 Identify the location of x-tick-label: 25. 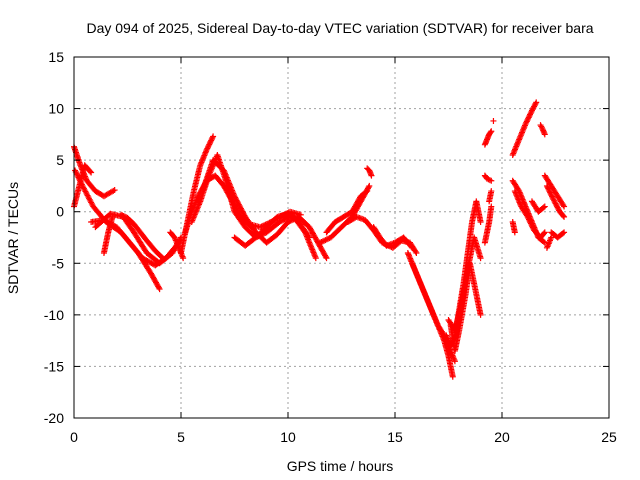
(609, 437).